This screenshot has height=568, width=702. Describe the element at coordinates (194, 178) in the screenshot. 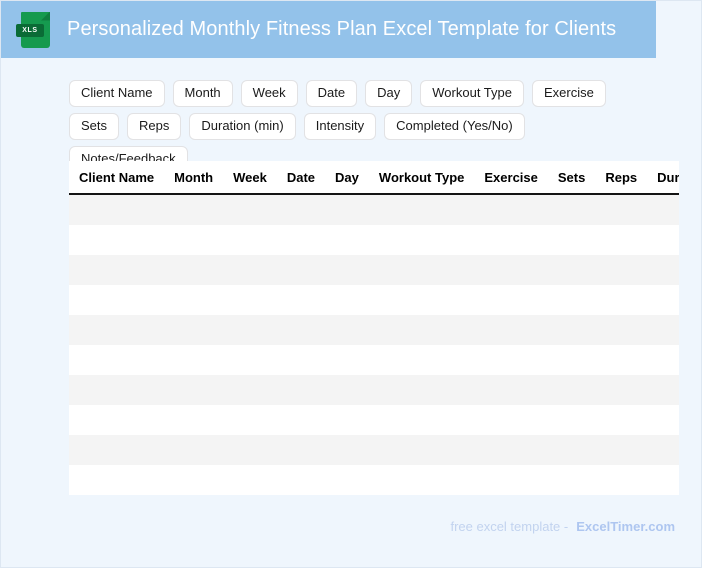

I see `table-column-header: Month` at that location.